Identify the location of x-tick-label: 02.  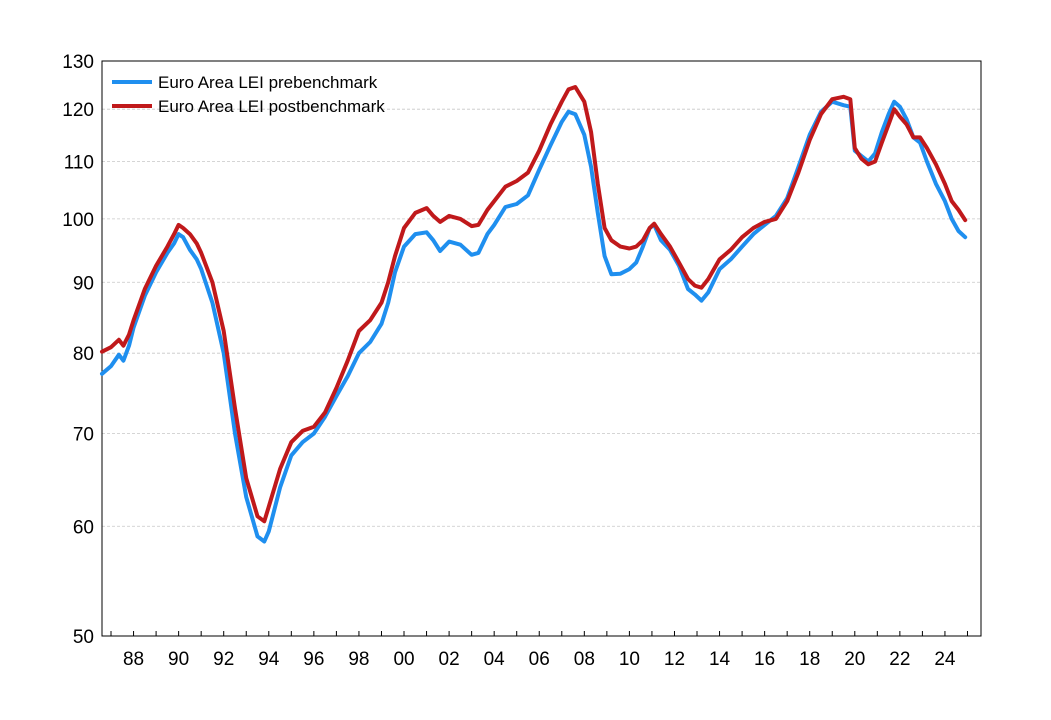
(449, 659).